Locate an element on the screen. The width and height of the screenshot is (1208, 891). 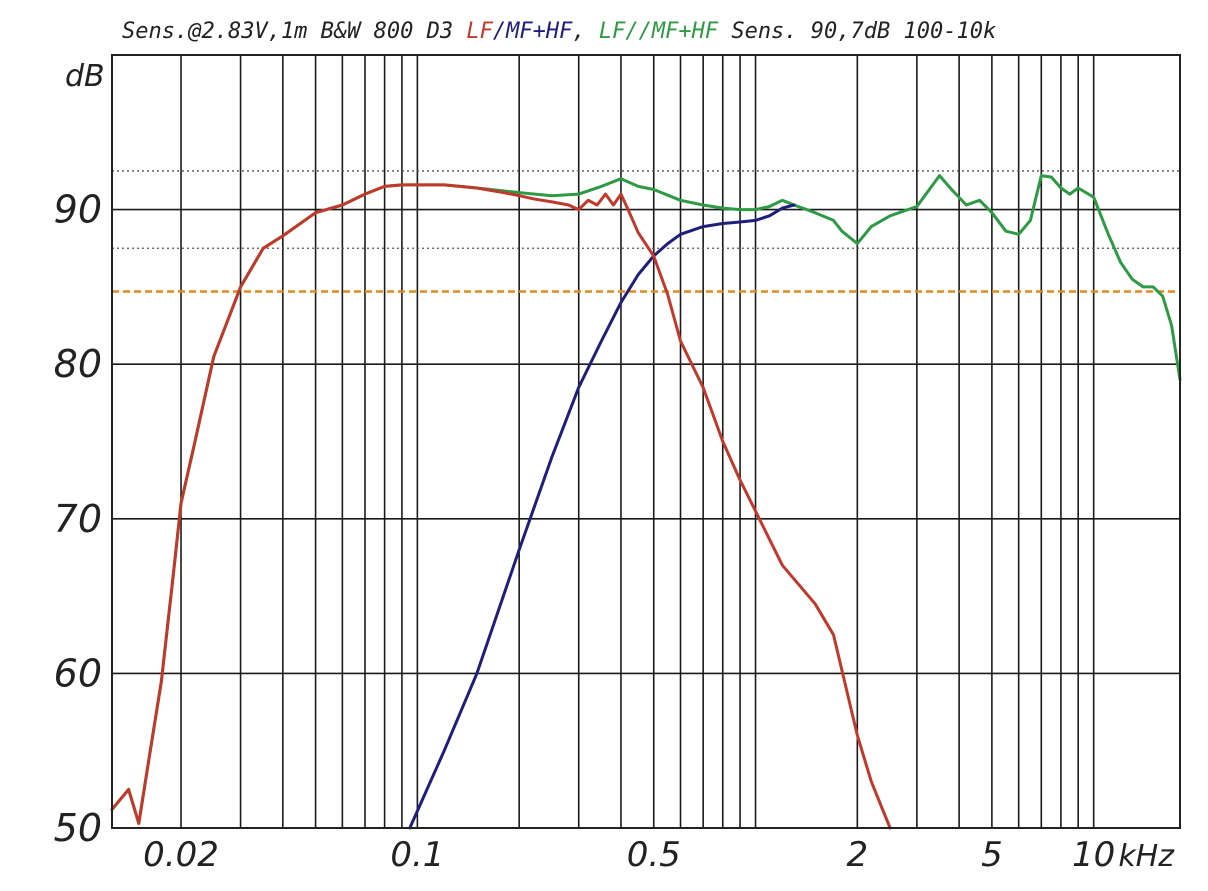
chart-title-part: Sens.@2.83V,1m B&W 800 D3 is located at coordinates (294, 31).